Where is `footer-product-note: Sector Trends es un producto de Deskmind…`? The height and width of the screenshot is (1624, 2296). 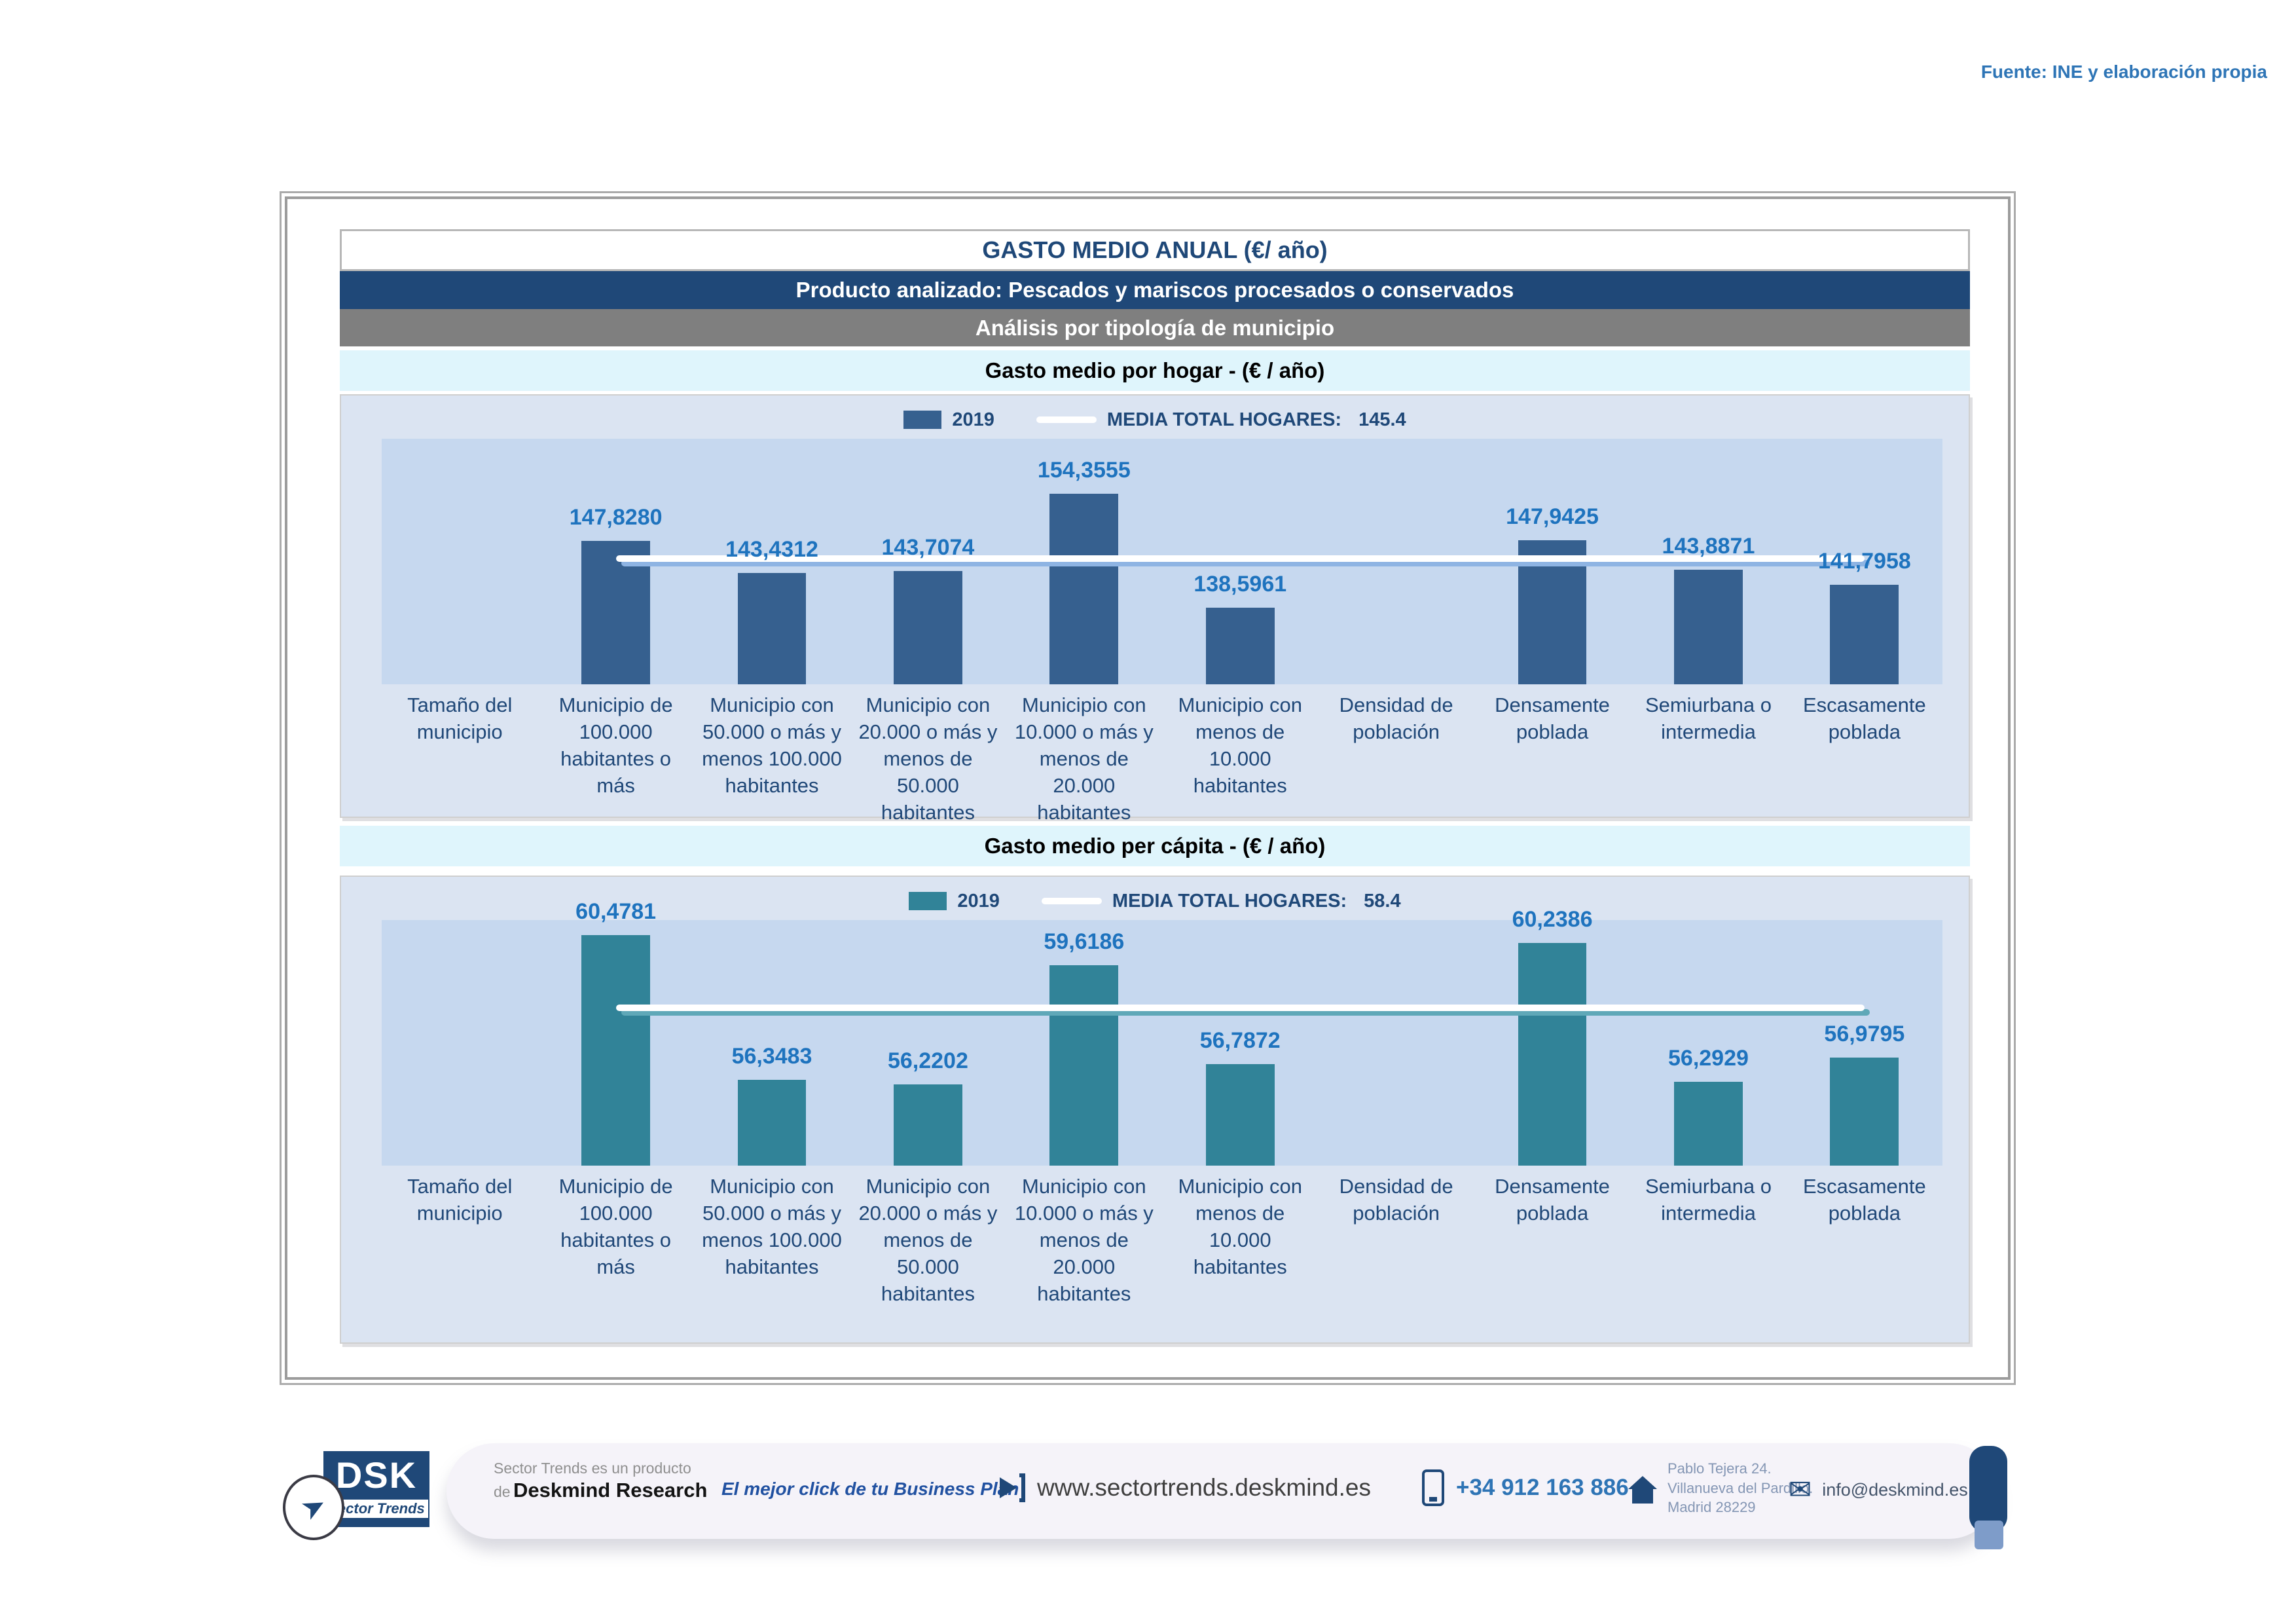
footer-product-note: Sector Trends es un producto de Deskmind… is located at coordinates (600, 1481).